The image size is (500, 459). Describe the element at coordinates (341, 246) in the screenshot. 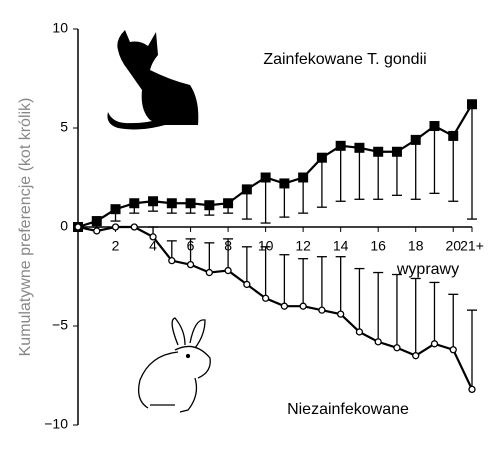

I see `x-tick-label: 14` at that location.